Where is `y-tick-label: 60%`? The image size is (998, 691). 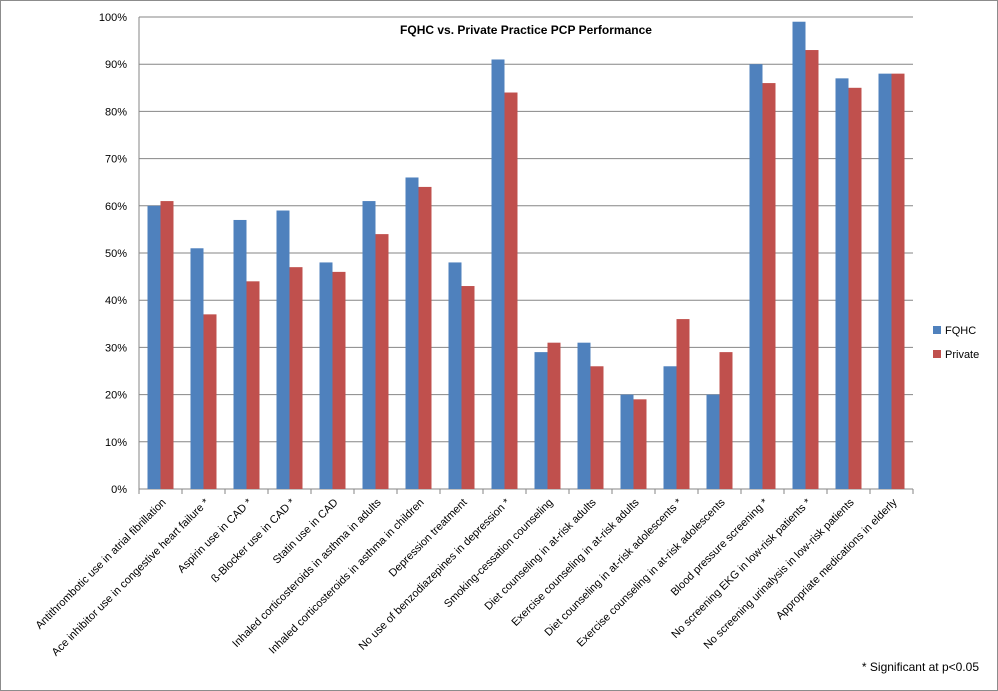
y-tick-label: 60% is located at coordinates (116, 207).